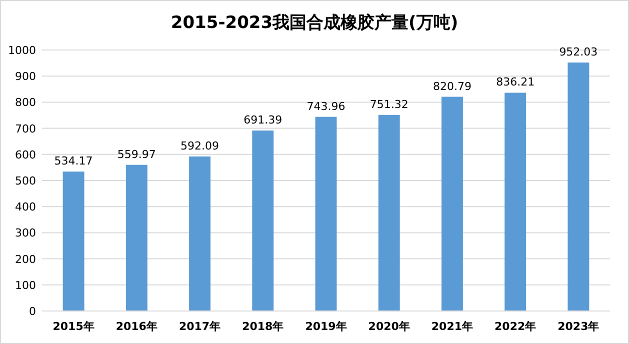  I want to click on y-tick-label: 600, so click(25, 155).